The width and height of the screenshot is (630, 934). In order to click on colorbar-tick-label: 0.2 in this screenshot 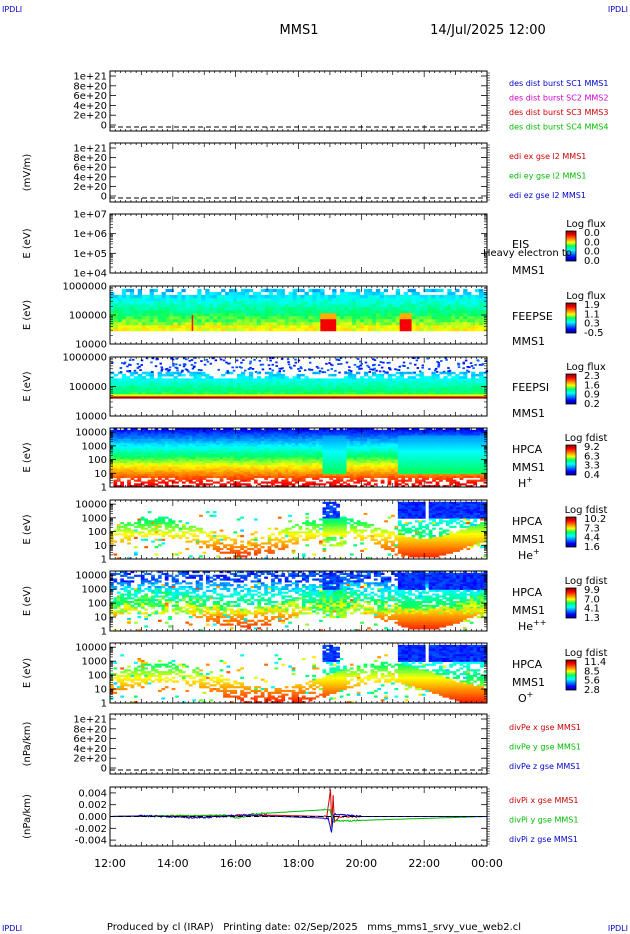, I will do `click(592, 404)`.